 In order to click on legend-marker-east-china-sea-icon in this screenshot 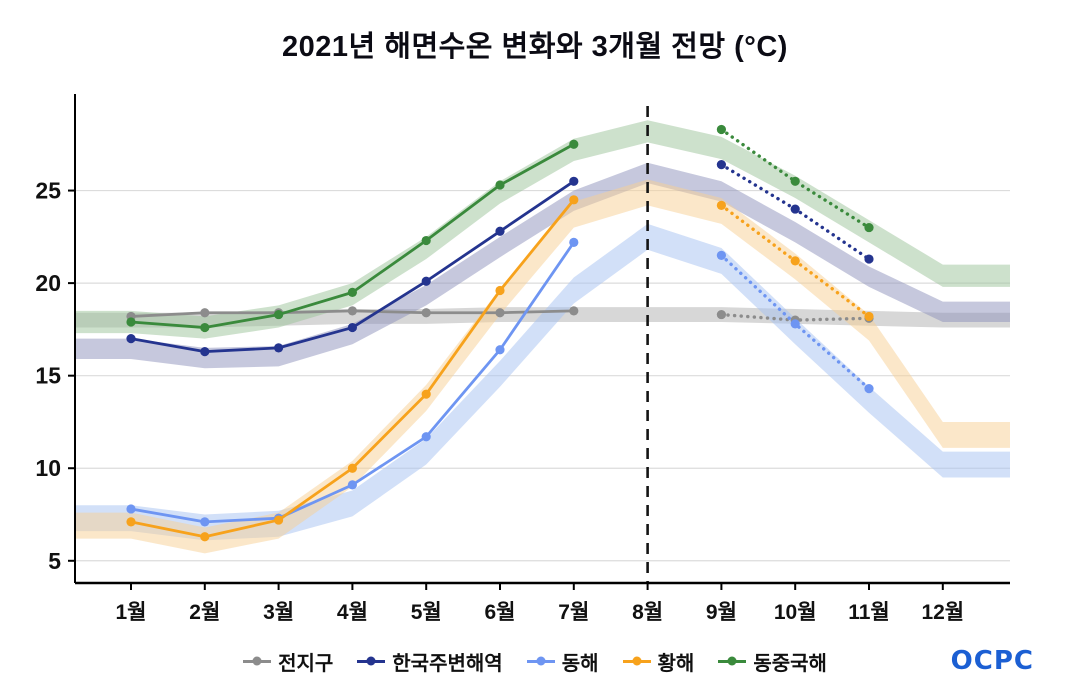, I will do `click(732, 661)`.